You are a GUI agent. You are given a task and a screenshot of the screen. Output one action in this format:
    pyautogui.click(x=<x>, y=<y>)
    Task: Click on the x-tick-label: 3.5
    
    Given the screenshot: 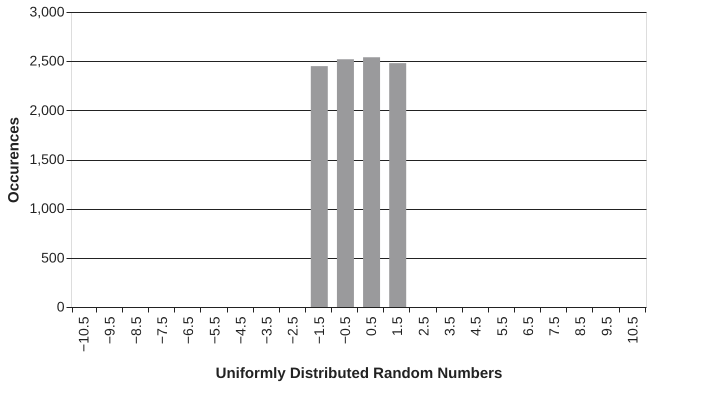 What is the action you would take?
    pyautogui.click(x=449, y=326)
    